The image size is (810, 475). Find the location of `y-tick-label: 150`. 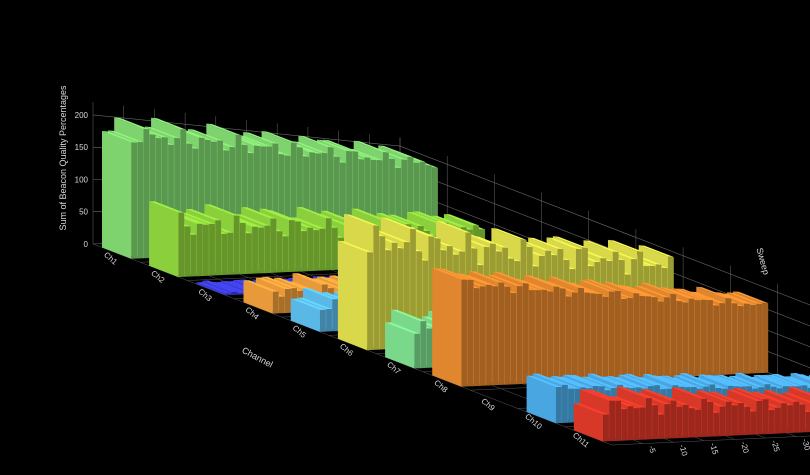

y-tick-label: 150 is located at coordinates (82, 147).